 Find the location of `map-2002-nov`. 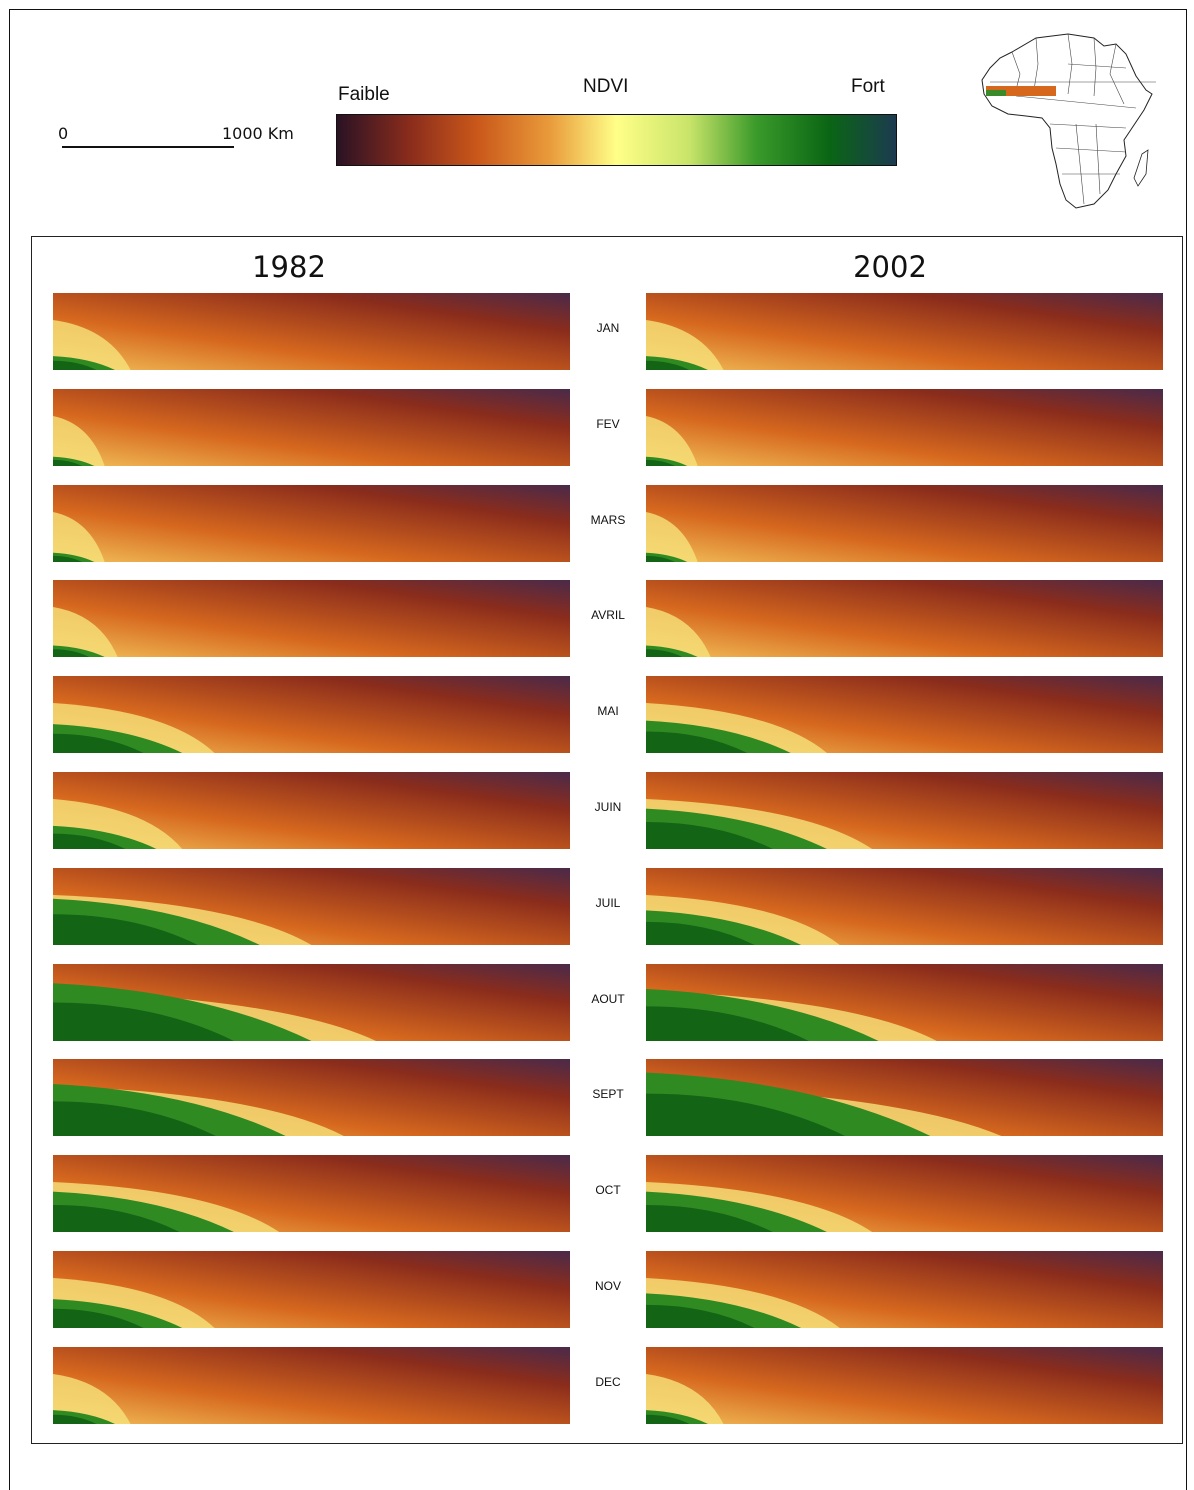

map-2002-nov is located at coordinates (904, 1289).